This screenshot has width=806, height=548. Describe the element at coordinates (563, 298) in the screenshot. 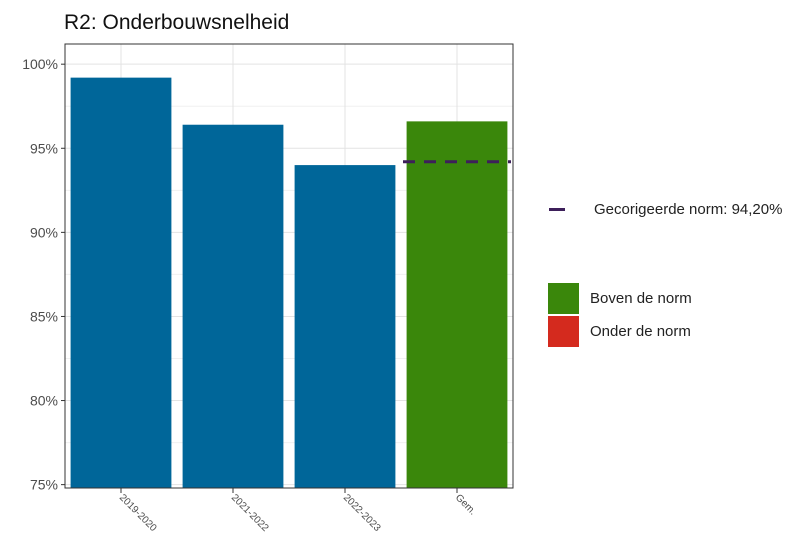

I see `legend-swatch-boven` at that location.